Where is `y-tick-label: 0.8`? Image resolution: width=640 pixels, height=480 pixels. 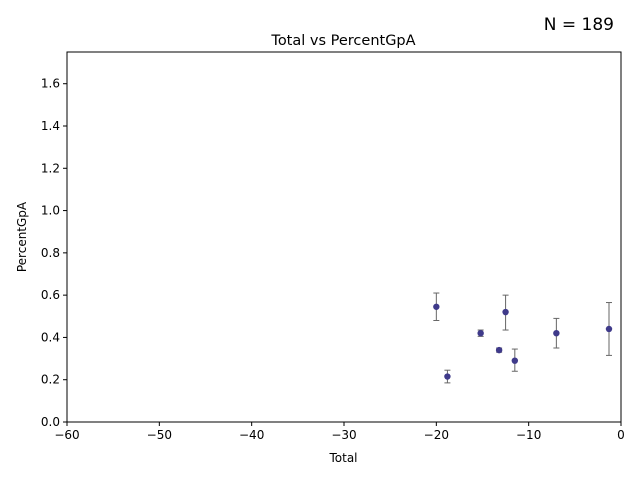 y-tick-label: 0.8 is located at coordinates (50, 253).